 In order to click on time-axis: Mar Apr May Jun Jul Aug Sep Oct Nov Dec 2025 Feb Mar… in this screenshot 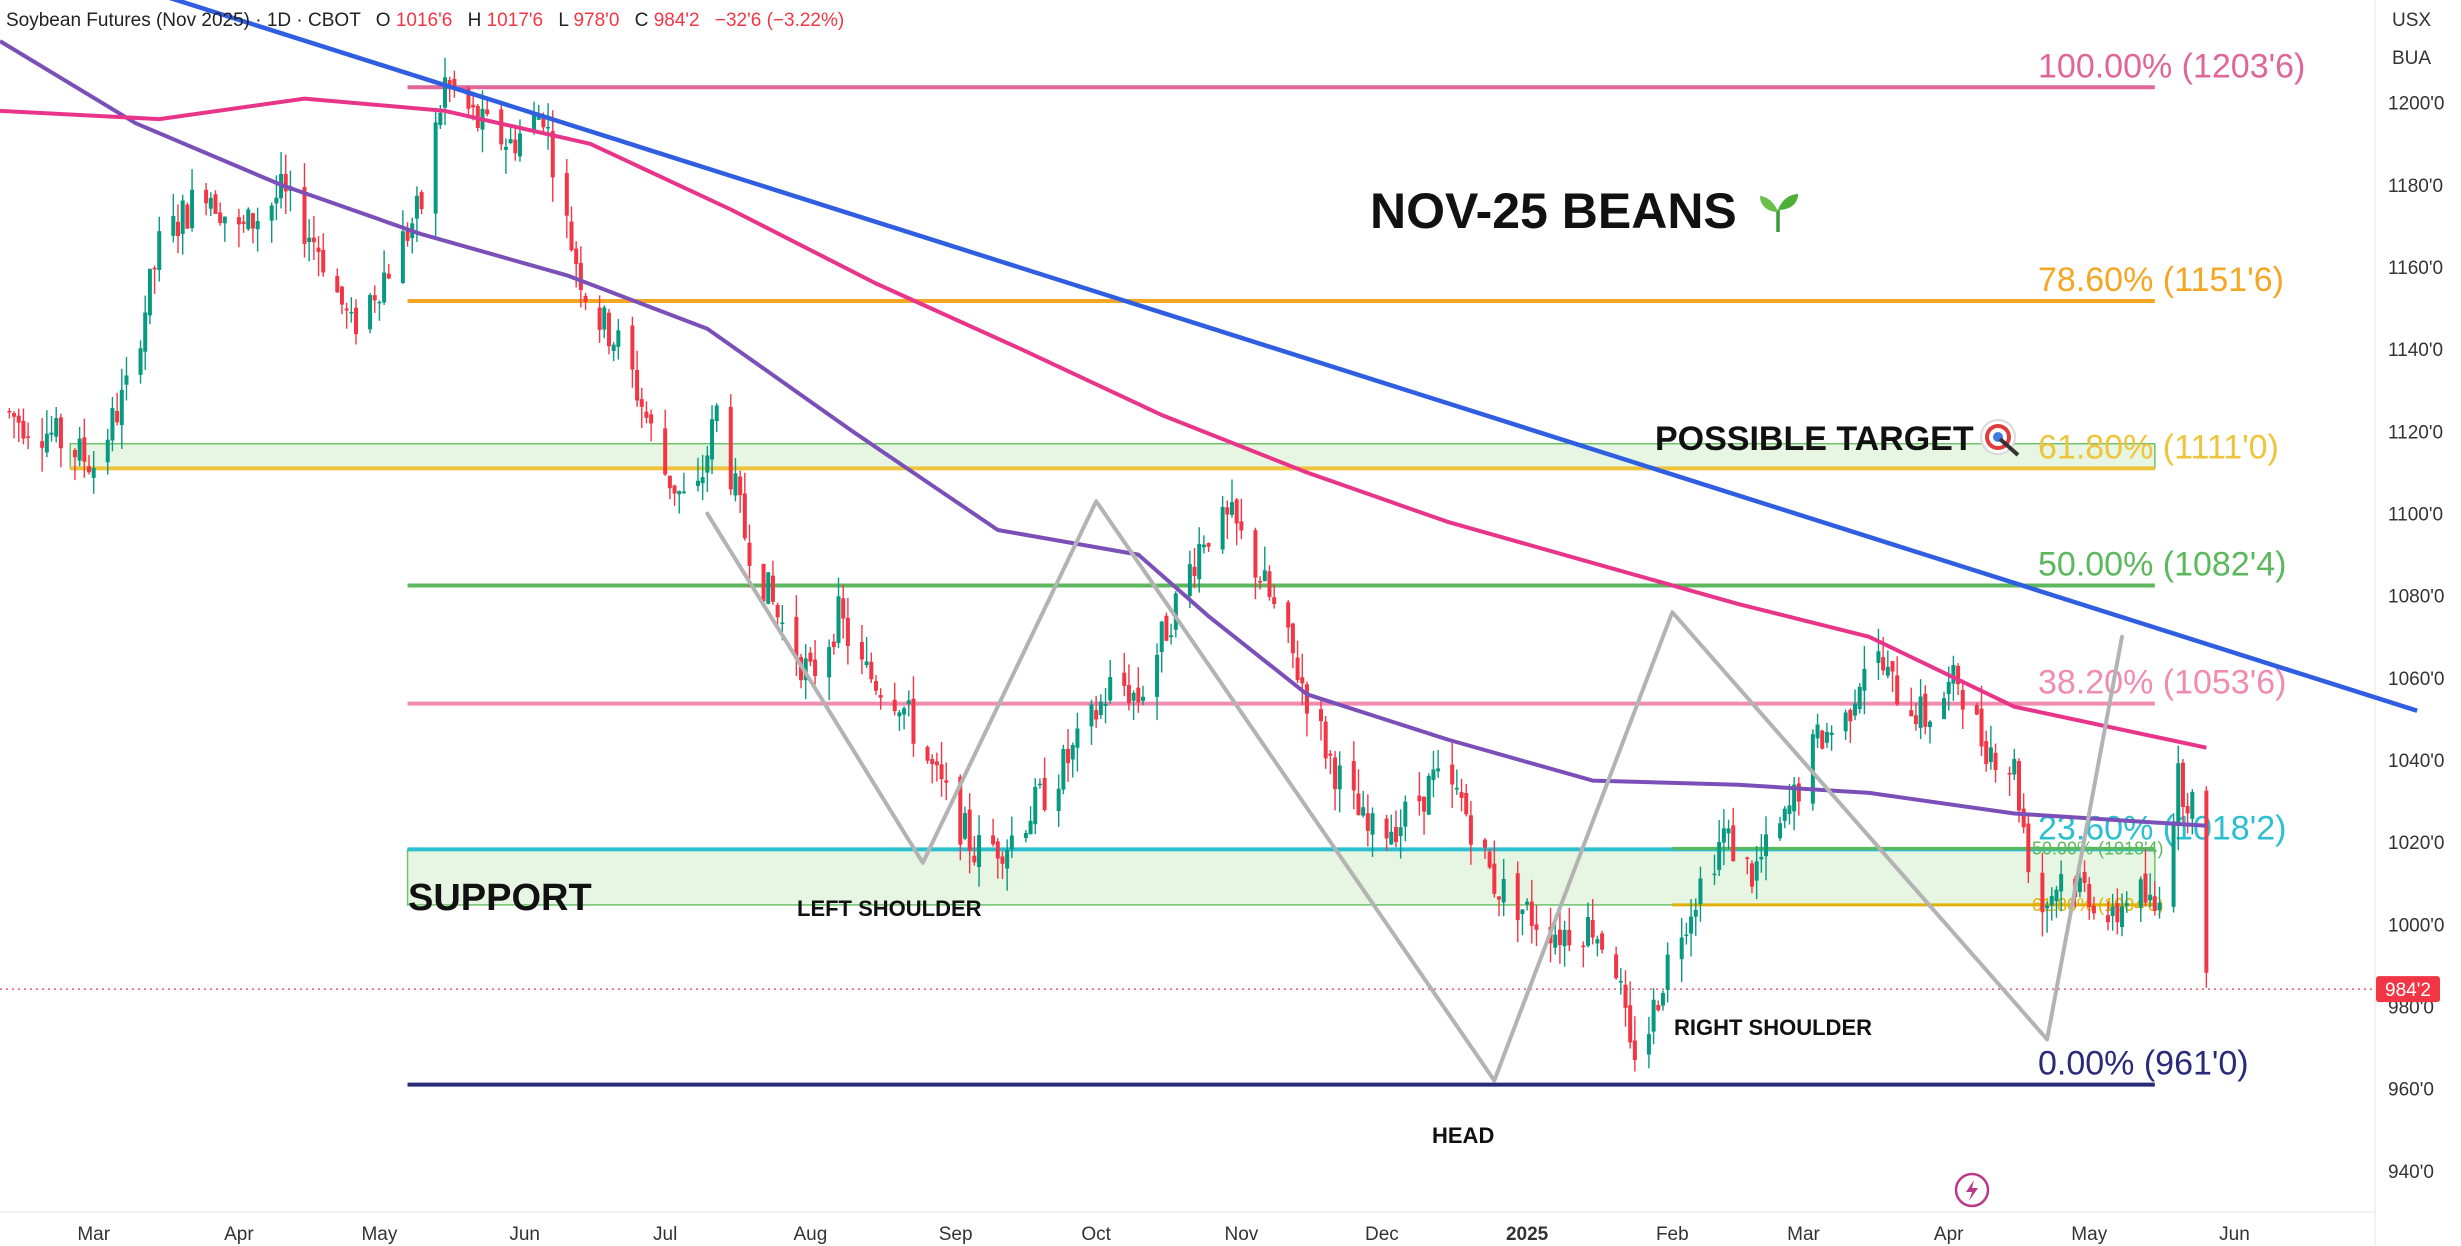, I will do `click(1163, 1234)`.